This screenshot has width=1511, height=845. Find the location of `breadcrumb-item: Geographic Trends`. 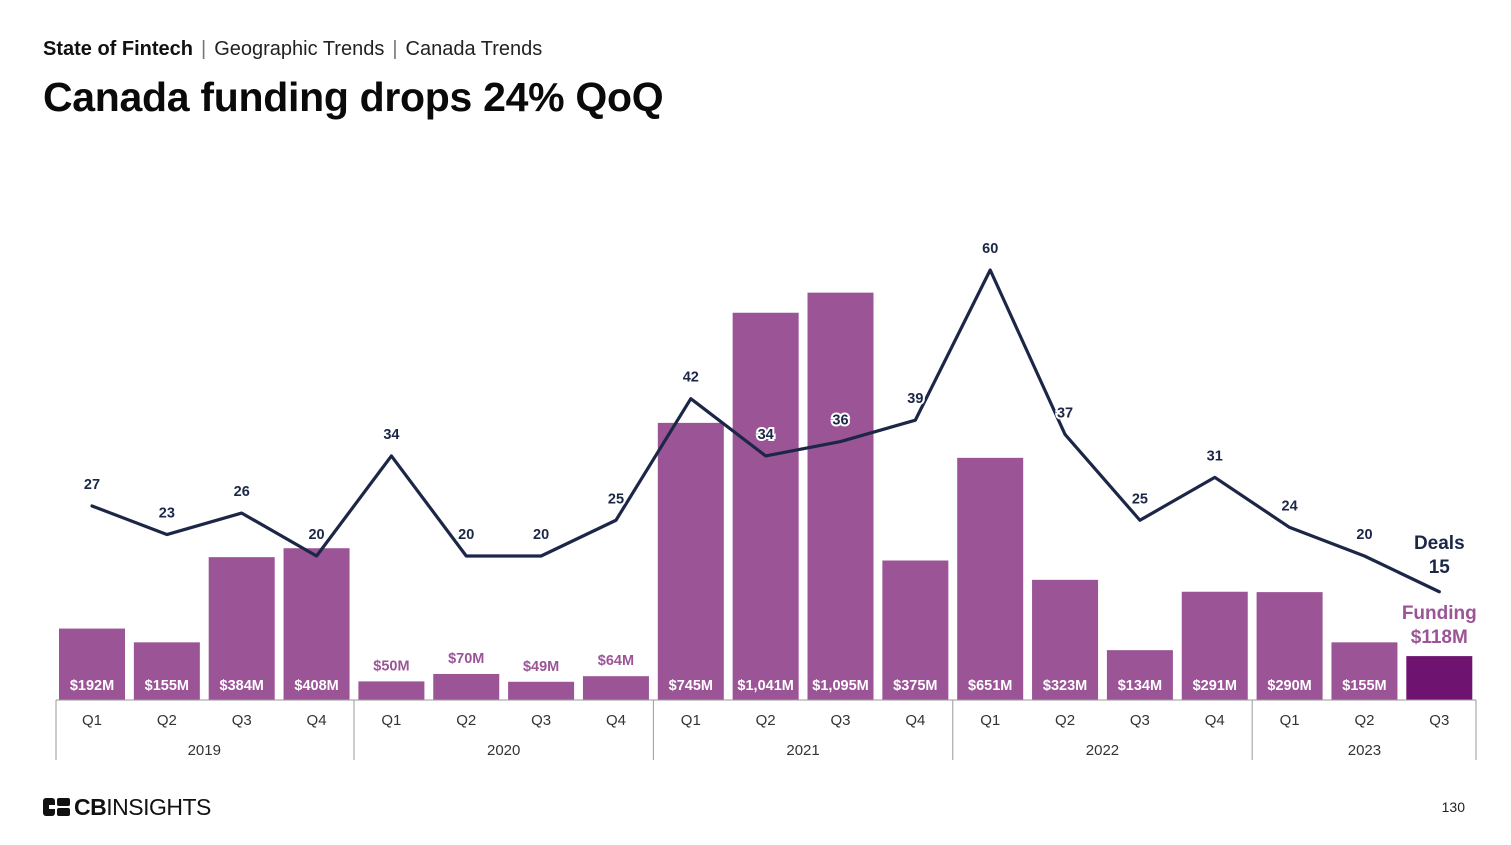

breadcrumb-item: Geographic Trends is located at coordinates (299, 49).